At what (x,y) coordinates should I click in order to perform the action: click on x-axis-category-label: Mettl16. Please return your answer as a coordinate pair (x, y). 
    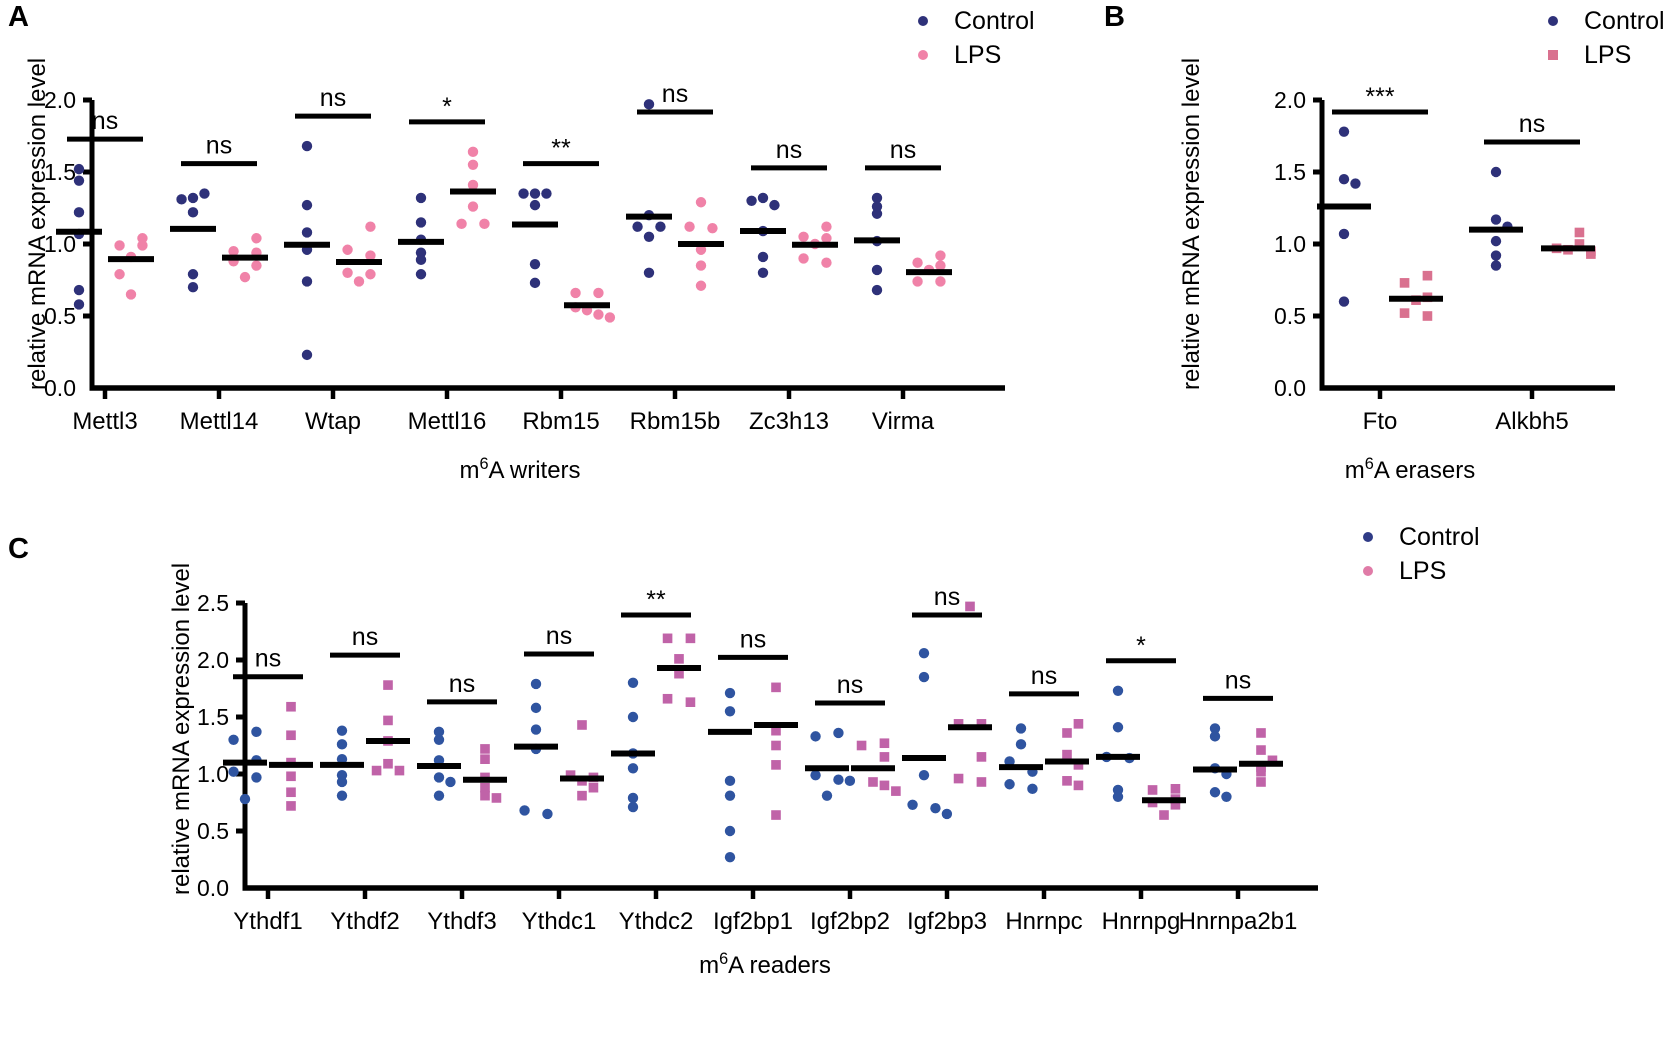
    Looking at the image, I should click on (447, 421).